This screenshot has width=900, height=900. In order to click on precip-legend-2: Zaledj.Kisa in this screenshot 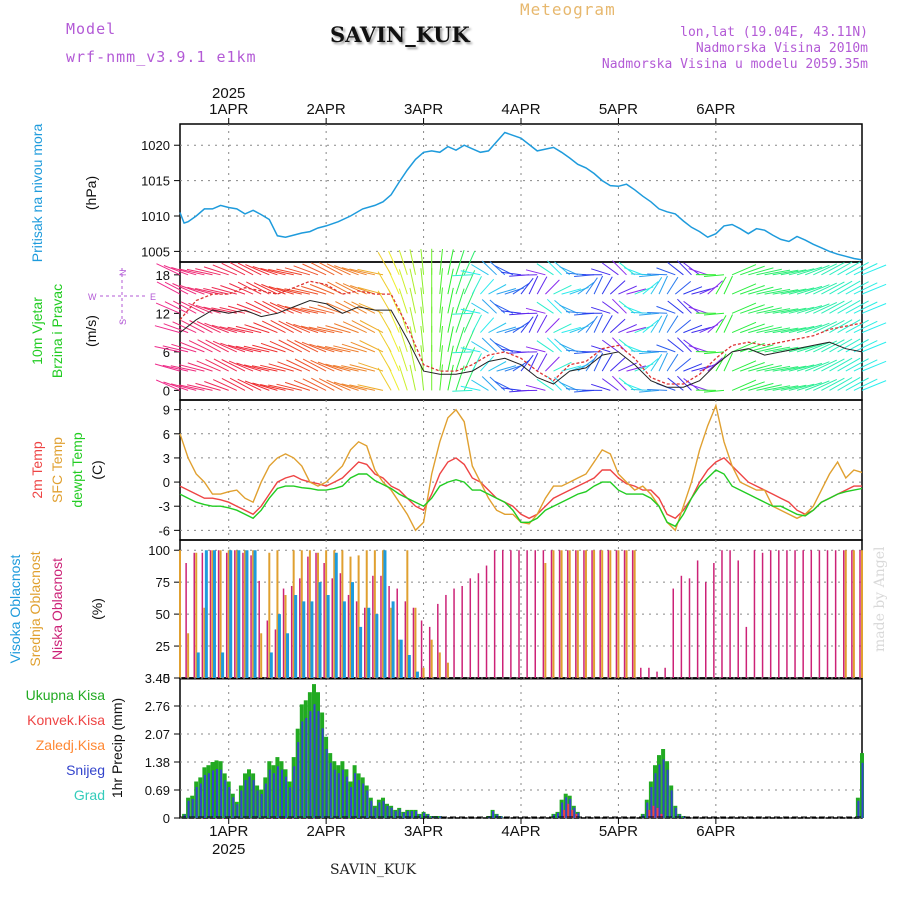, I will do `click(70, 745)`.